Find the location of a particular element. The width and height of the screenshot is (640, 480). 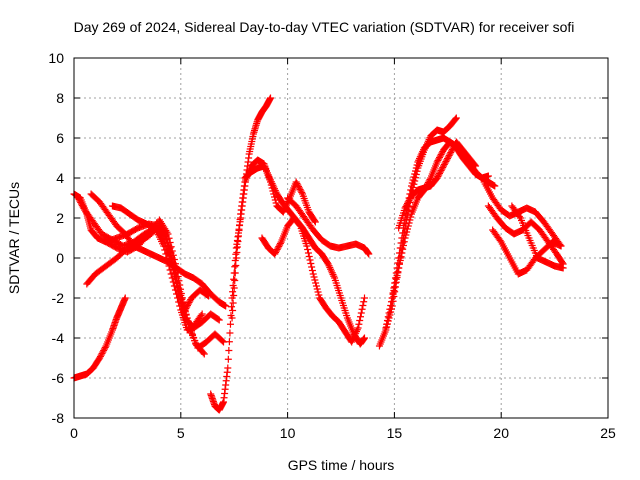

y-tick-label: -2 is located at coordinates (58, 298).